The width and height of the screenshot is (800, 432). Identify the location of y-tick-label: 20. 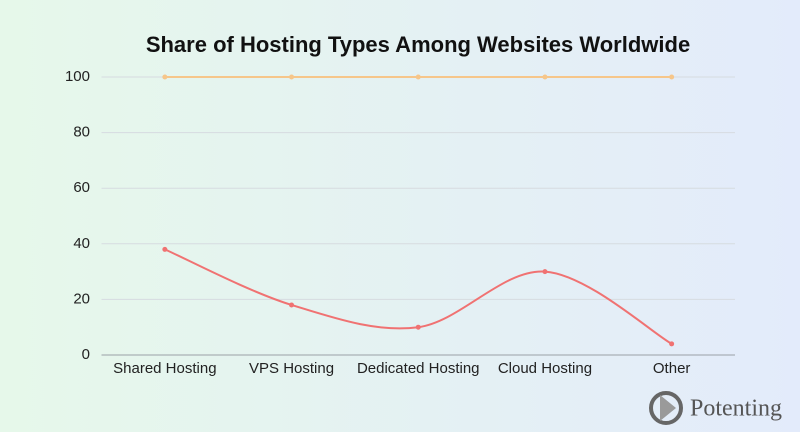
(81, 298).